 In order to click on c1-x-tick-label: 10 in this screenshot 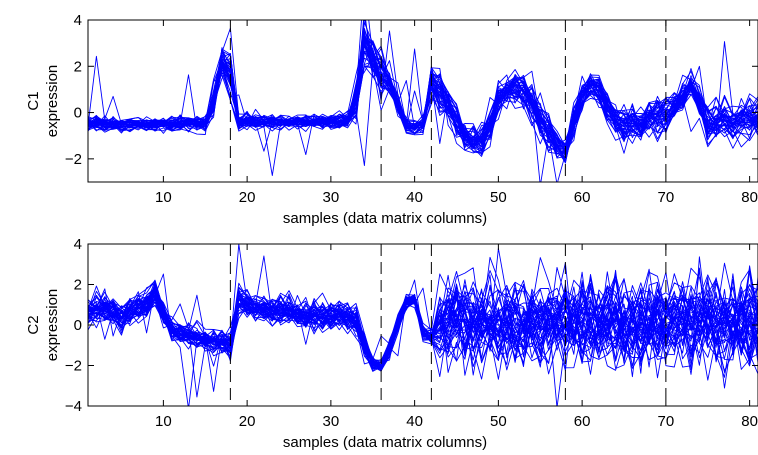, I will do `click(163, 197)`.